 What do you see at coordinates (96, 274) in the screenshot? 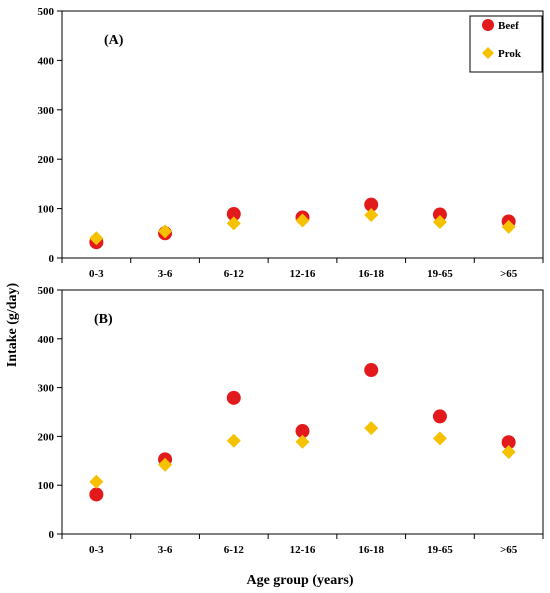
I see `panel-a-x-tick-label: 0-3` at bounding box center [96, 274].